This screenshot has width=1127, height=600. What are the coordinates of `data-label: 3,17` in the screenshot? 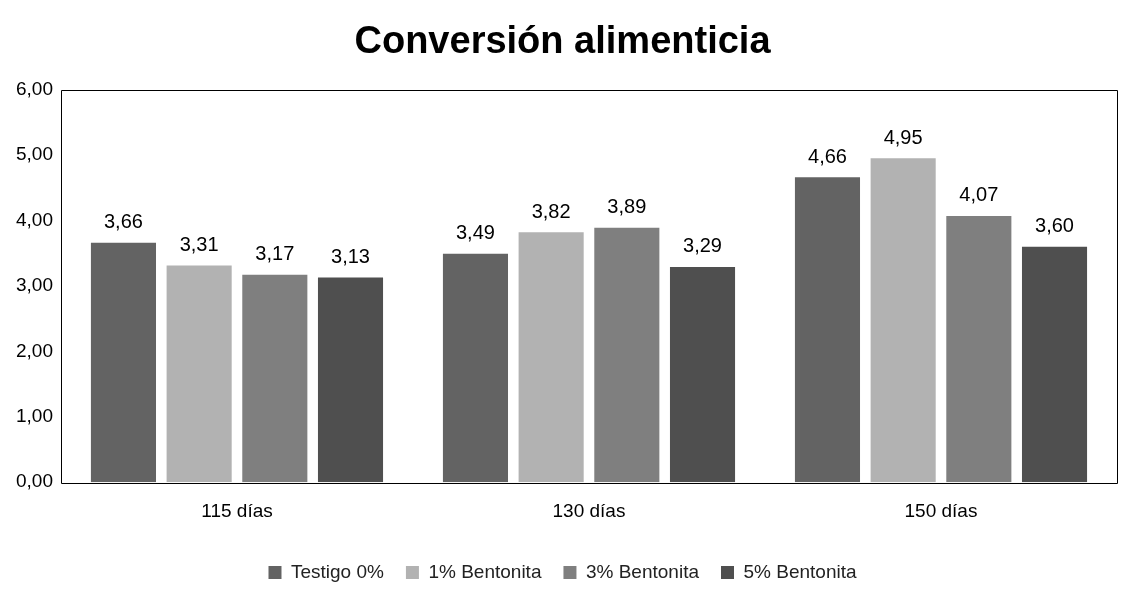 It's located at (275, 253).